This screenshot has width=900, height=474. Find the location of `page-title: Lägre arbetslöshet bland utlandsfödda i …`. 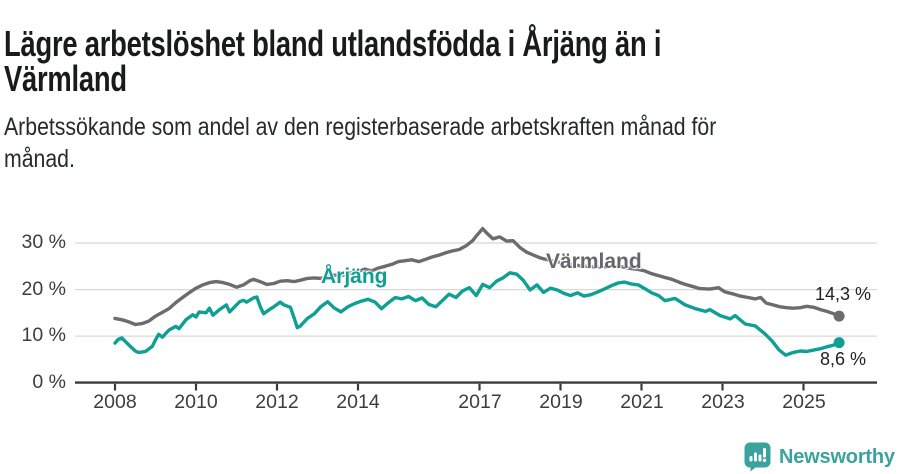

page-title: Lägre arbetslöshet bland utlandsfödda i … is located at coordinates (333, 61).